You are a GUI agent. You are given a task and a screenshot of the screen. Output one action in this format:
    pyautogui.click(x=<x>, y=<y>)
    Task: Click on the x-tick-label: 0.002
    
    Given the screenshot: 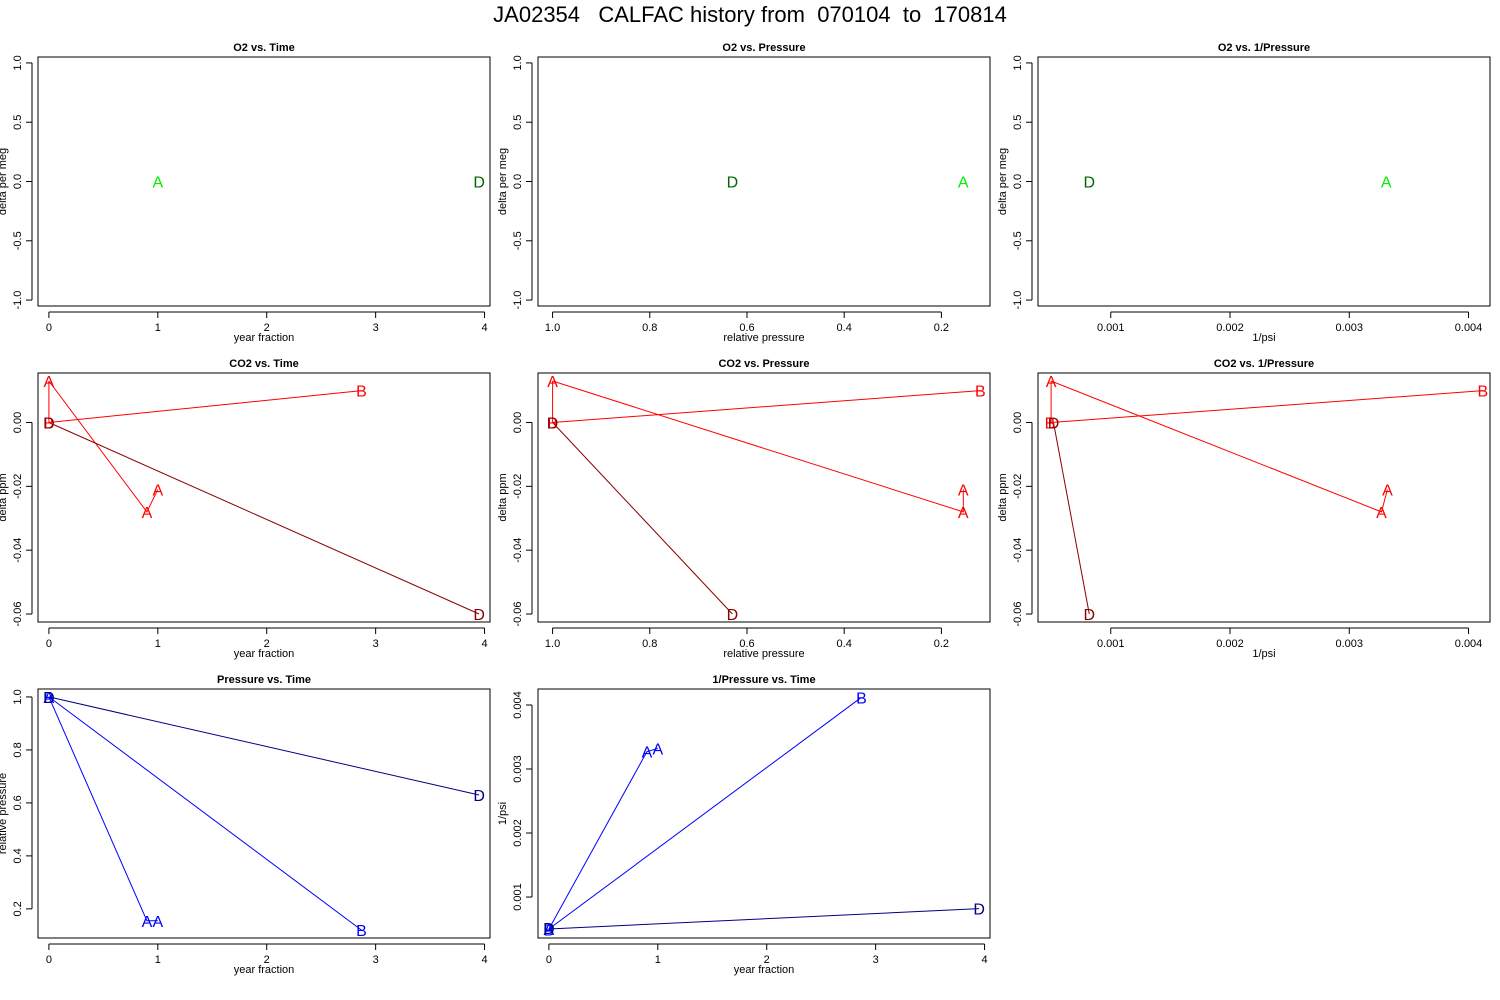 What is the action you would take?
    pyautogui.click(x=1230, y=328)
    